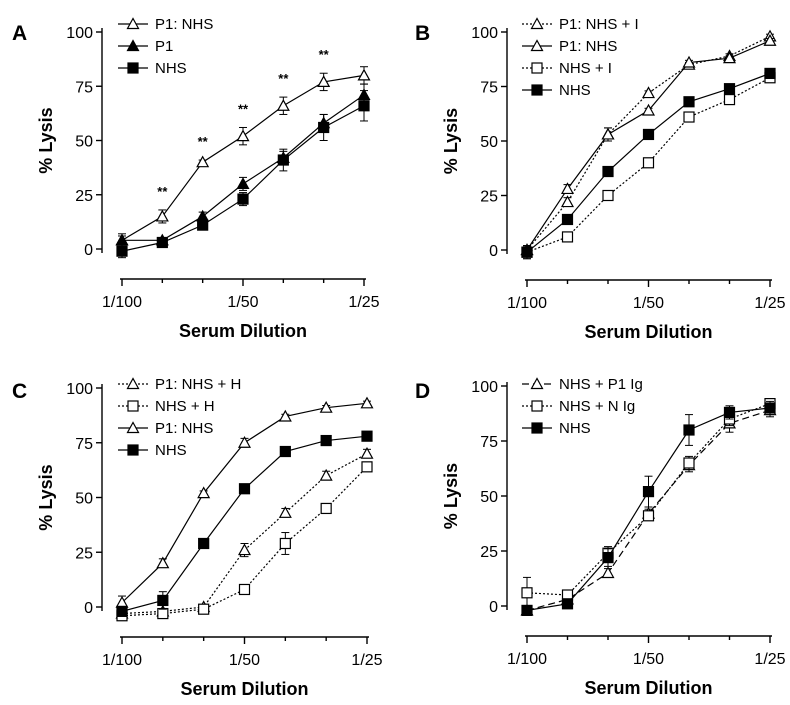 This screenshot has height=705, width=790. What do you see at coordinates (601, 384) in the screenshot?
I see `legend-label: NHS + P1 Ig` at bounding box center [601, 384].